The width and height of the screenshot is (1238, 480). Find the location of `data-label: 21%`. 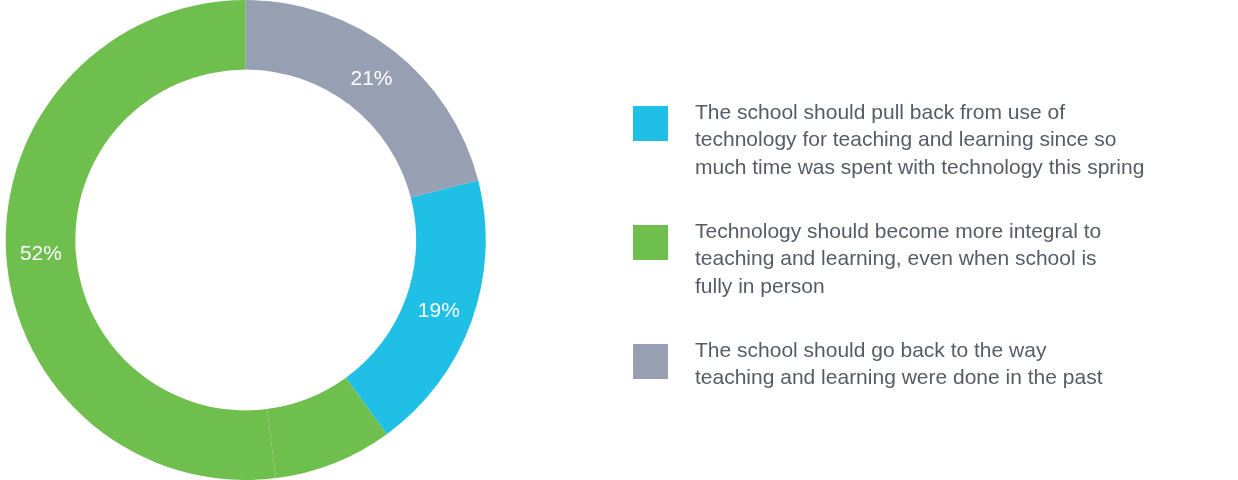

data-label: 21% is located at coordinates (371, 78).